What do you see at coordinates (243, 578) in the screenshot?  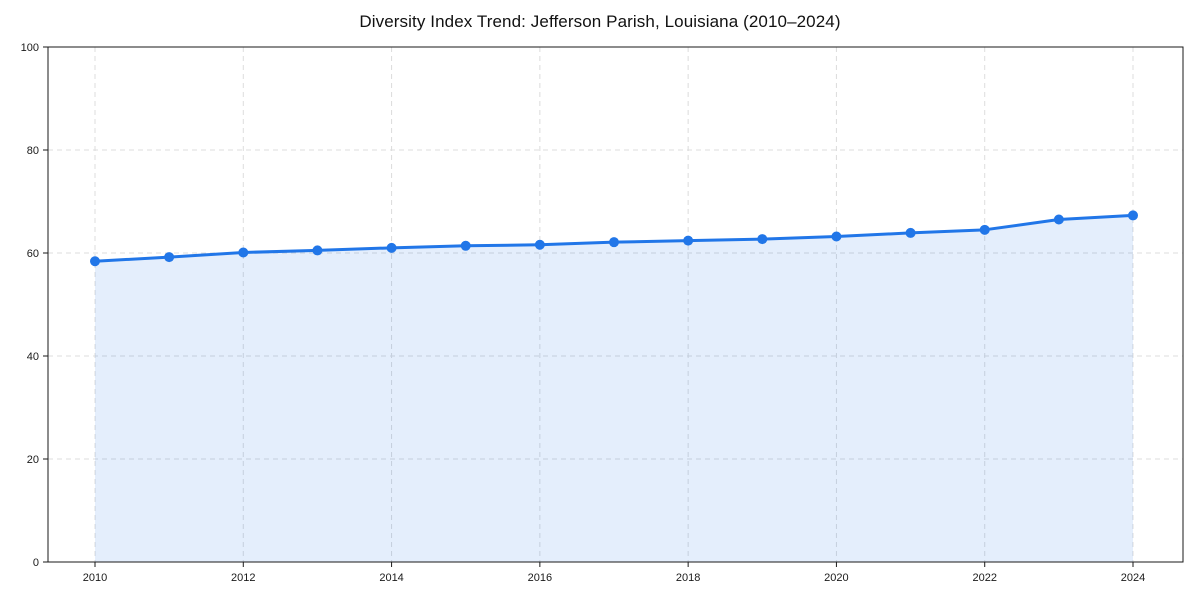 I see `x-tick-label: 2012` at bounding box center [243, 578].